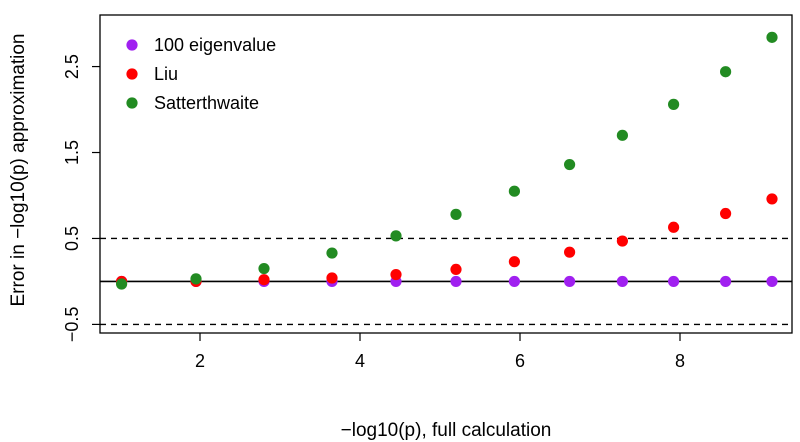  I want to click on legend-label: 100 eigenvalue, so click(215, 45).